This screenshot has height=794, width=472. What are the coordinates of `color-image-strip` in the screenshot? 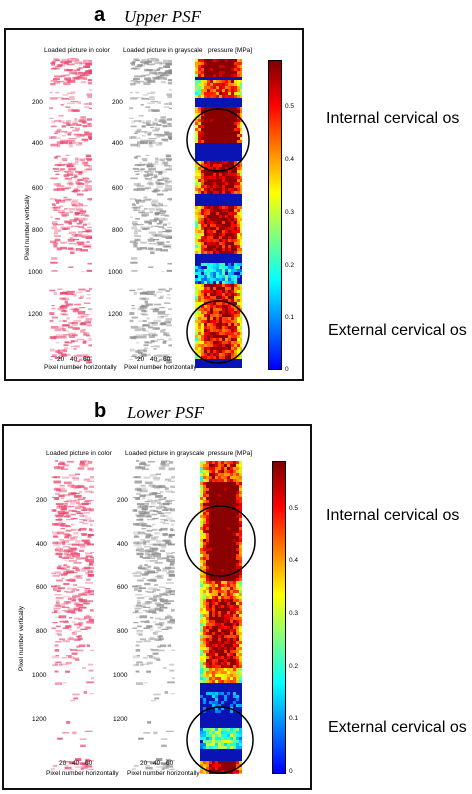 It's located at (69, 213).